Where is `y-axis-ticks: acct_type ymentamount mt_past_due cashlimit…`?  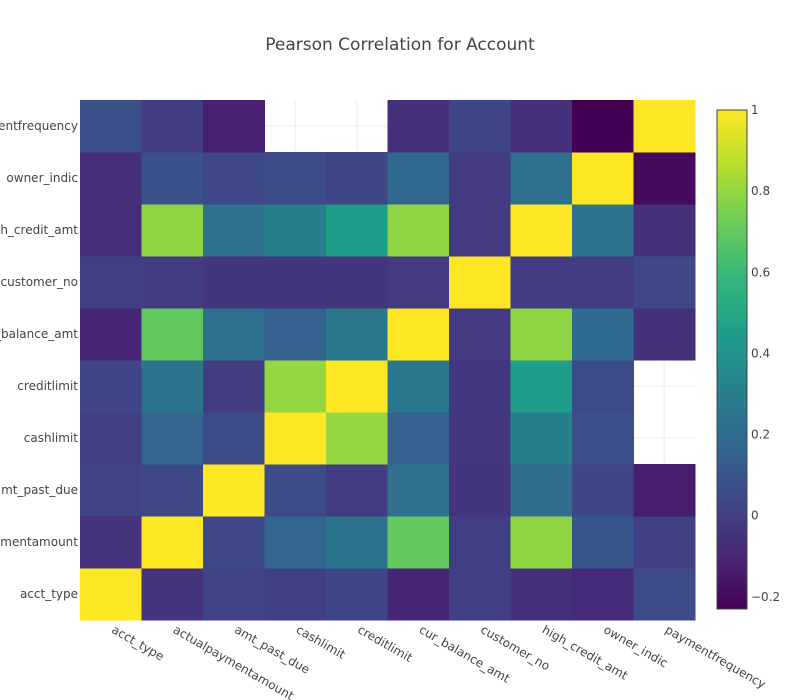 y-axis-ticks: acct_type ymentamount mt_past_due cashlimit… is located at coordinates (39, 360).